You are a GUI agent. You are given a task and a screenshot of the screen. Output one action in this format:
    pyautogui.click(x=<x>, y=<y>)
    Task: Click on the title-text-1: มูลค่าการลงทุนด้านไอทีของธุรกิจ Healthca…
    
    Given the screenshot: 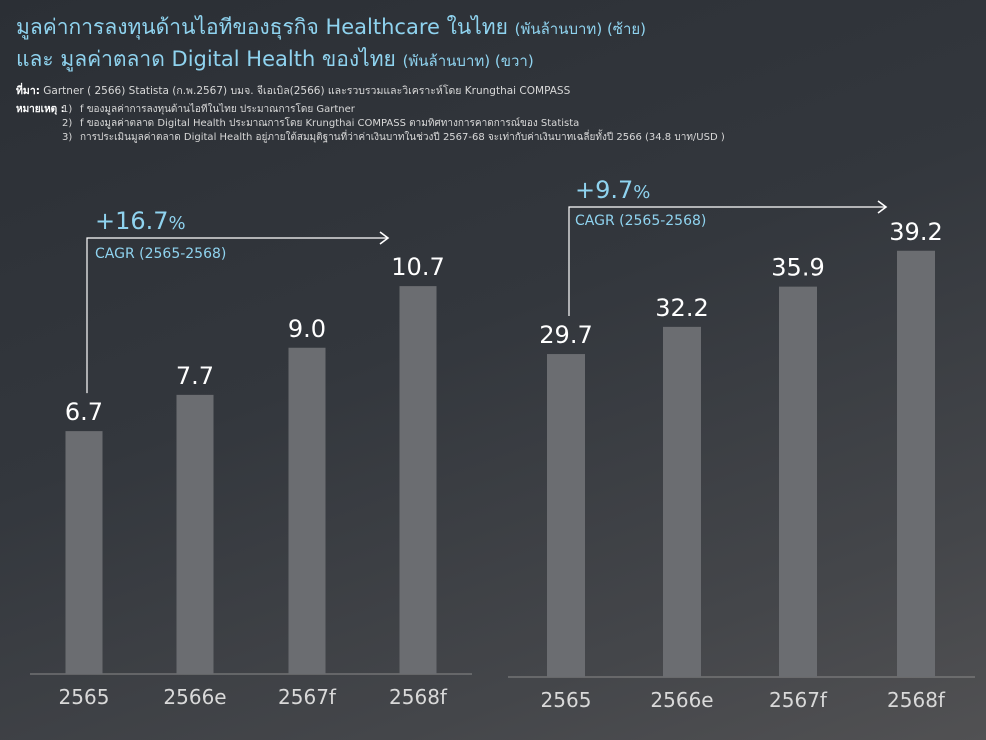 What is the action you would take?
    pyautogui.click(x=262, y=27)
    